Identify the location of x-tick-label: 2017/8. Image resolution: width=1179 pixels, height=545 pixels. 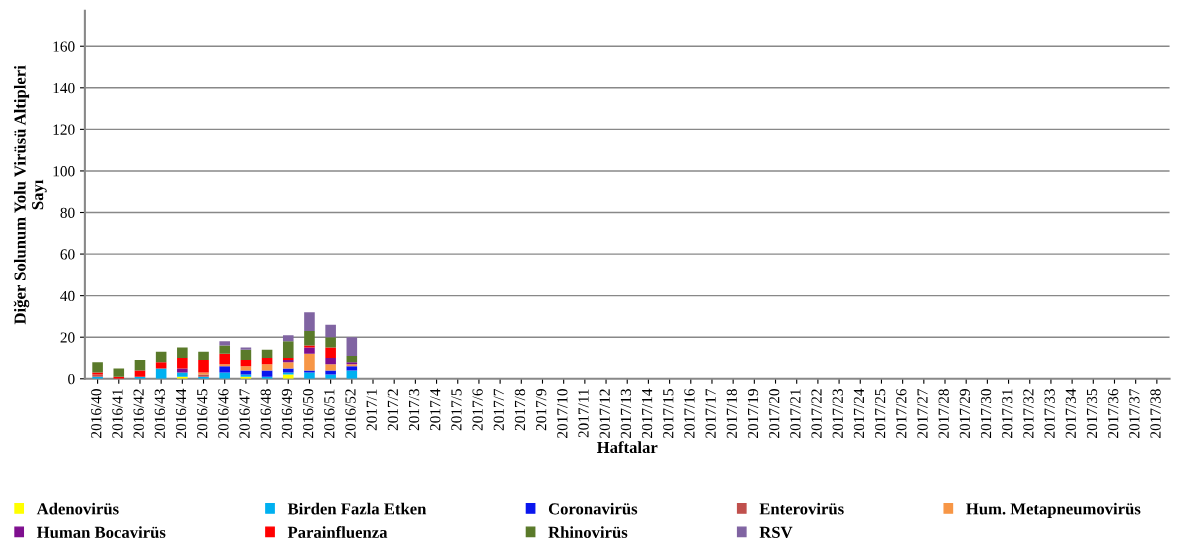
(520, 410).